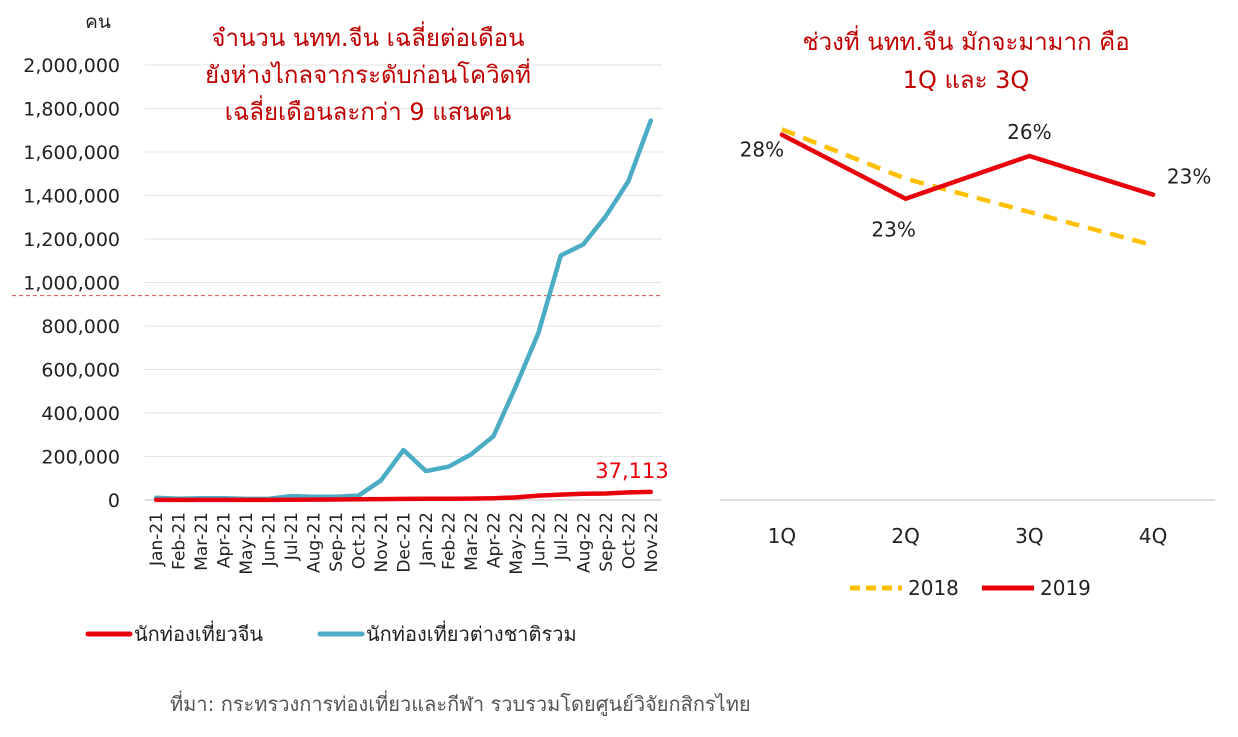 This screenshot has width=1238, height=737. Describe the element at coordinates (71, 66) in the screenshot. I see `y-tick-label: 2,000,000` at that location.